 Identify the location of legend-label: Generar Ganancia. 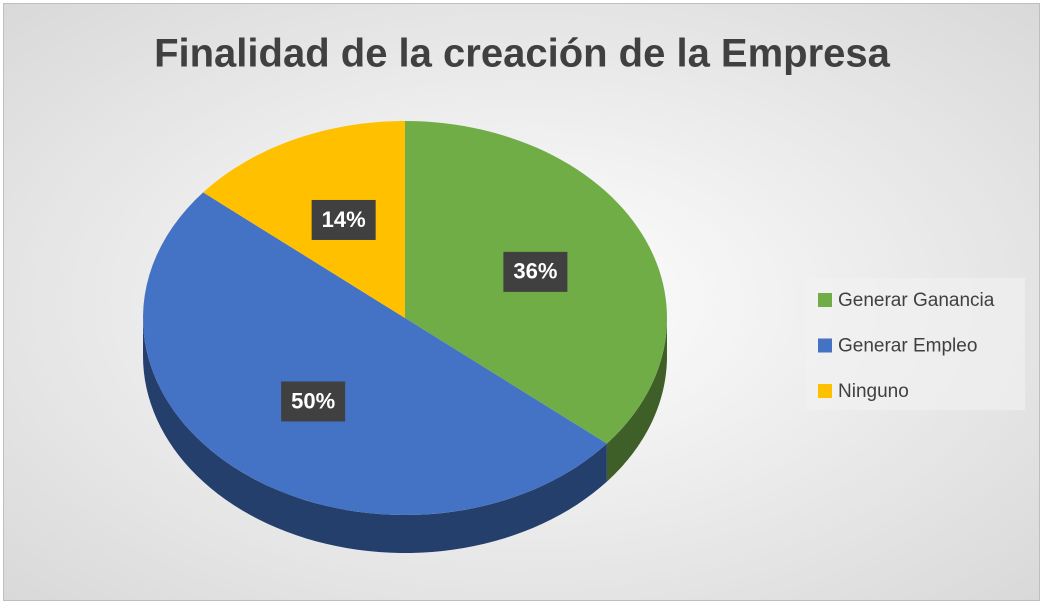
(916, 300).